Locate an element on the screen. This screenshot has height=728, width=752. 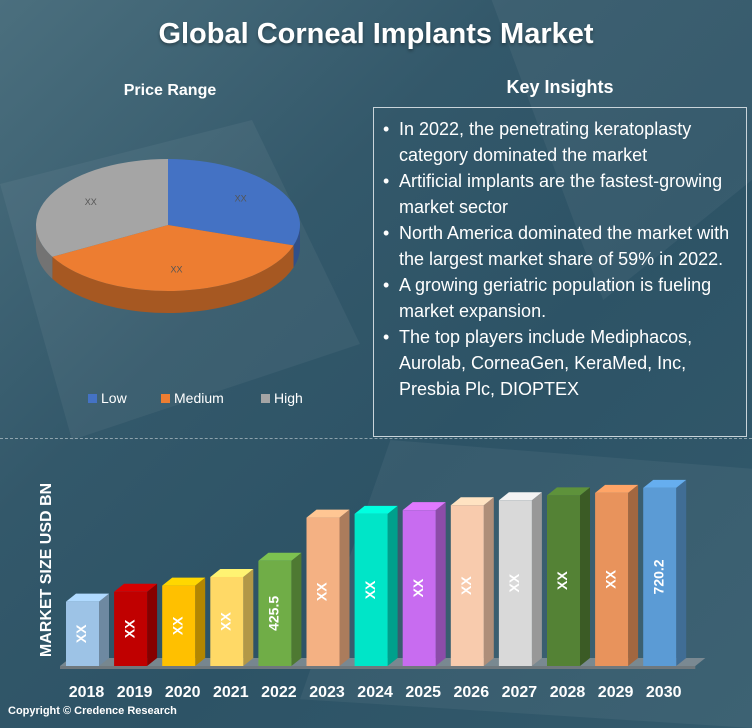
bar-2020 is located at coordinates (179, 625).